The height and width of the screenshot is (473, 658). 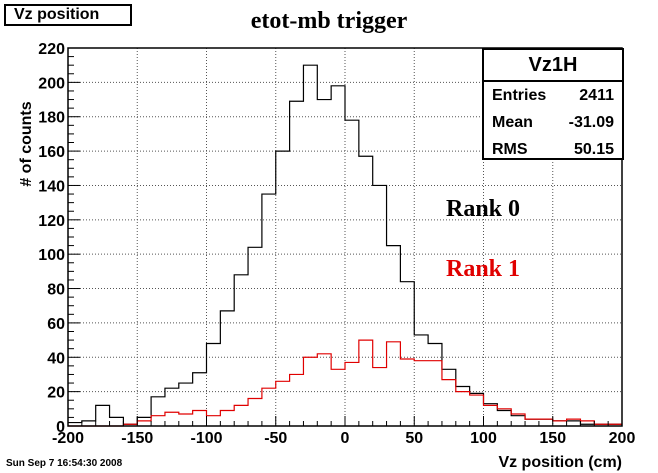 What do you see at coordinates (622, 438) in the screenshot?
I see `x-tick-label: 200` at bounding box center [622, 438].